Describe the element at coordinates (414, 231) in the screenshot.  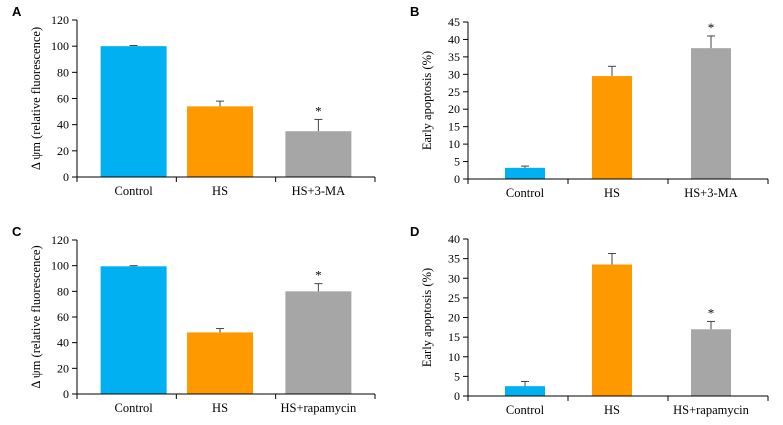
I see `panel-letter: D` at that location.